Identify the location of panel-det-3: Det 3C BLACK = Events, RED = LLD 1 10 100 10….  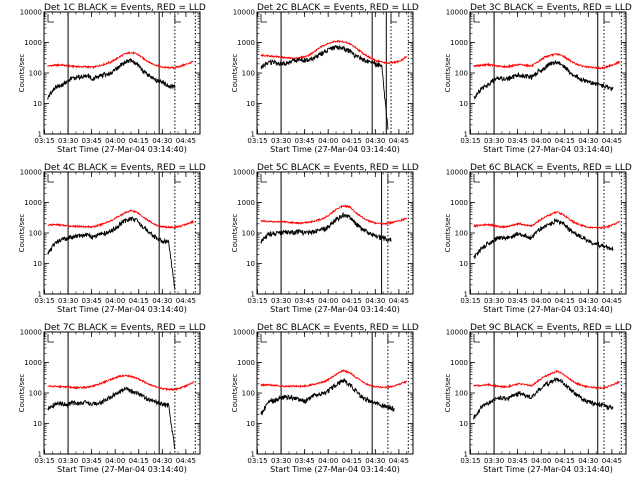
(538, 78).